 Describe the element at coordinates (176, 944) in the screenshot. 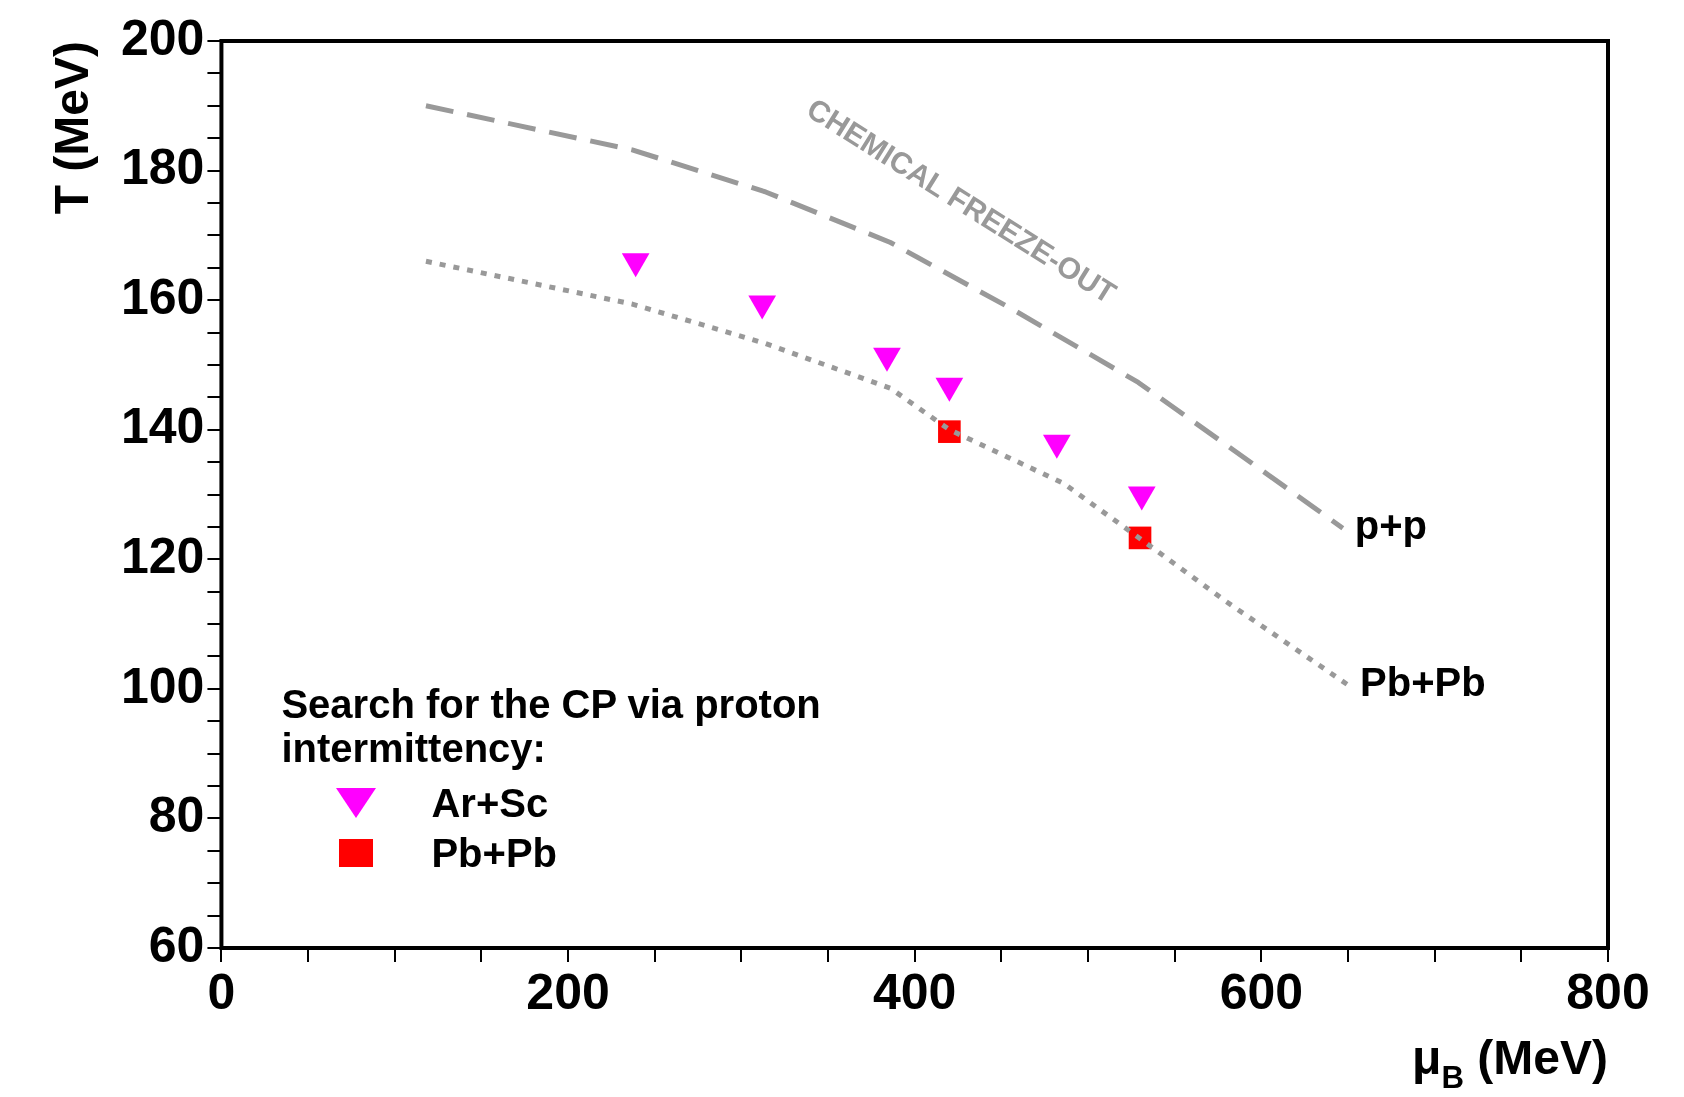

I see `y-tick-label: 60` at that location.